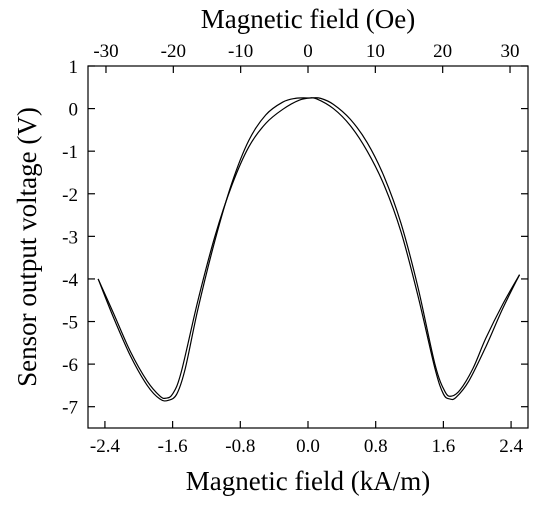  I want to click on y-tick-label: -2, so click(70, 195).